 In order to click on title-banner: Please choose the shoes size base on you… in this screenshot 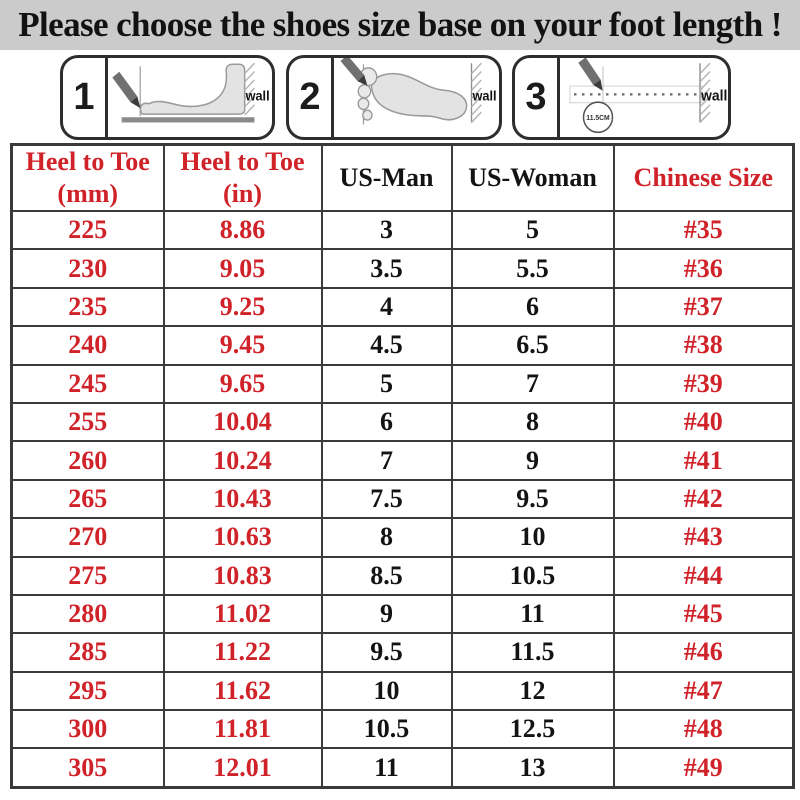, I will do `click(400, 25)`.